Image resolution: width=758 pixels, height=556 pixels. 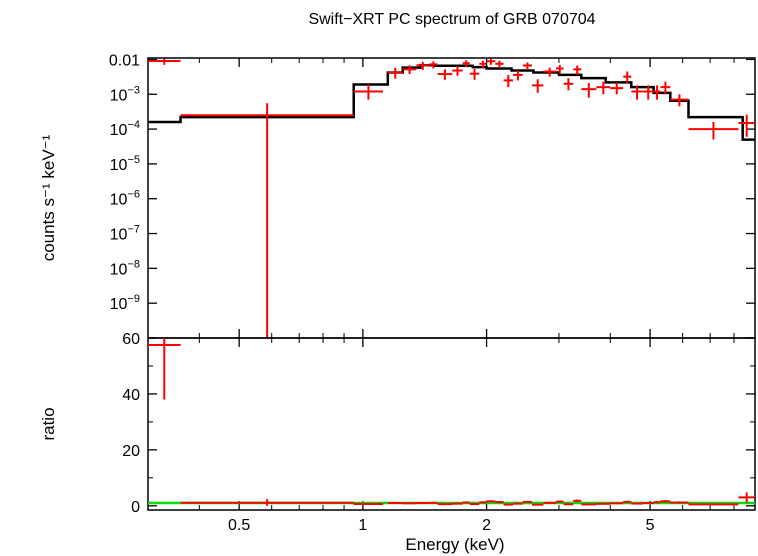 I want to click on ratio-y-tick-label: 40, so click(x=131, y=395).